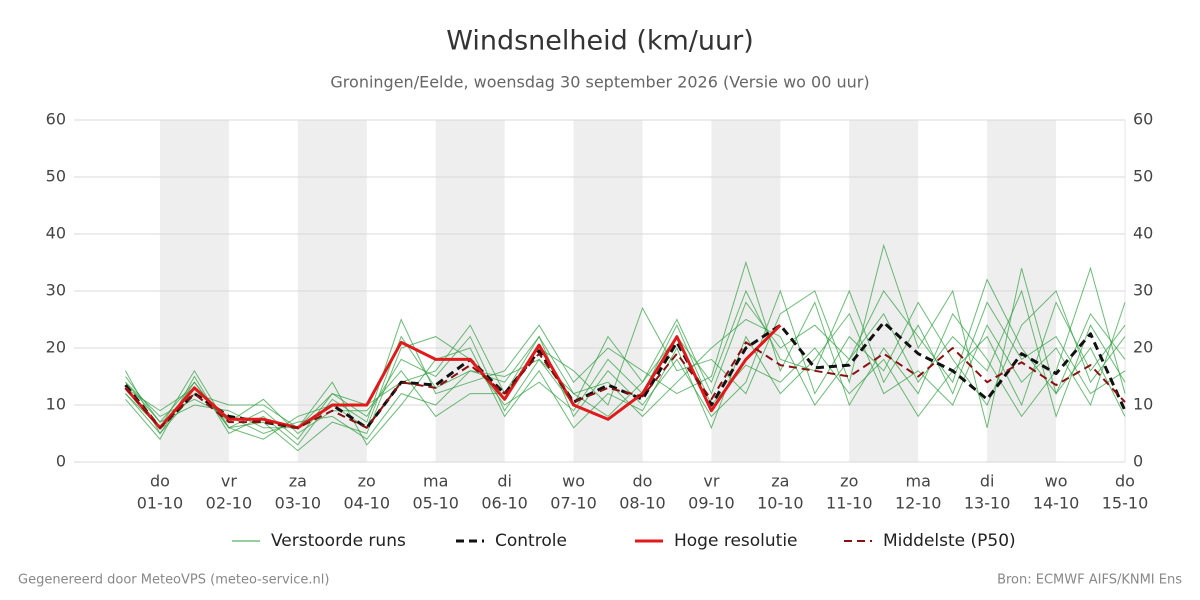  I want to click on y2-tick-label: 10, so click(1143, 404).